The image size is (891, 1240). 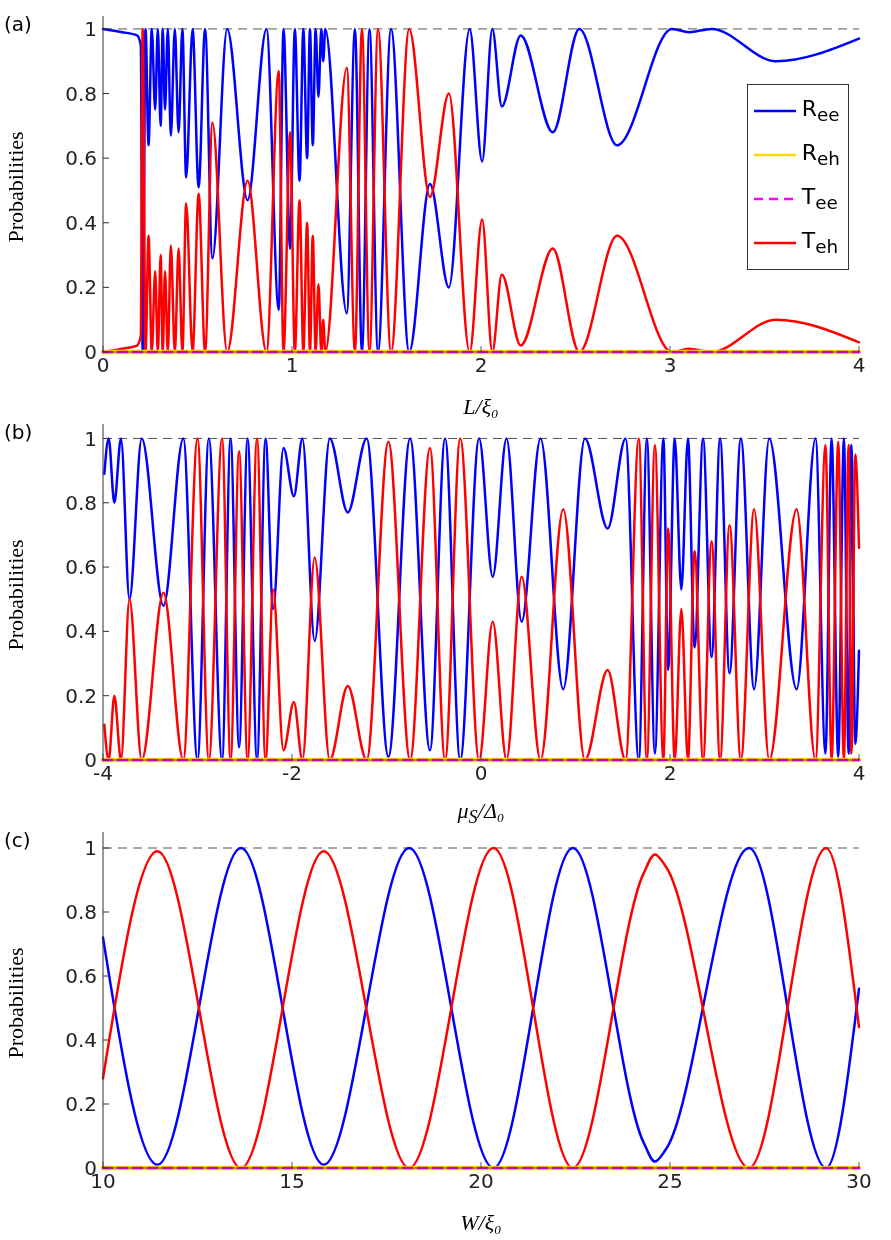 I want to click on x-axis-title: L/ξ₀, so click(x=481, y=407).